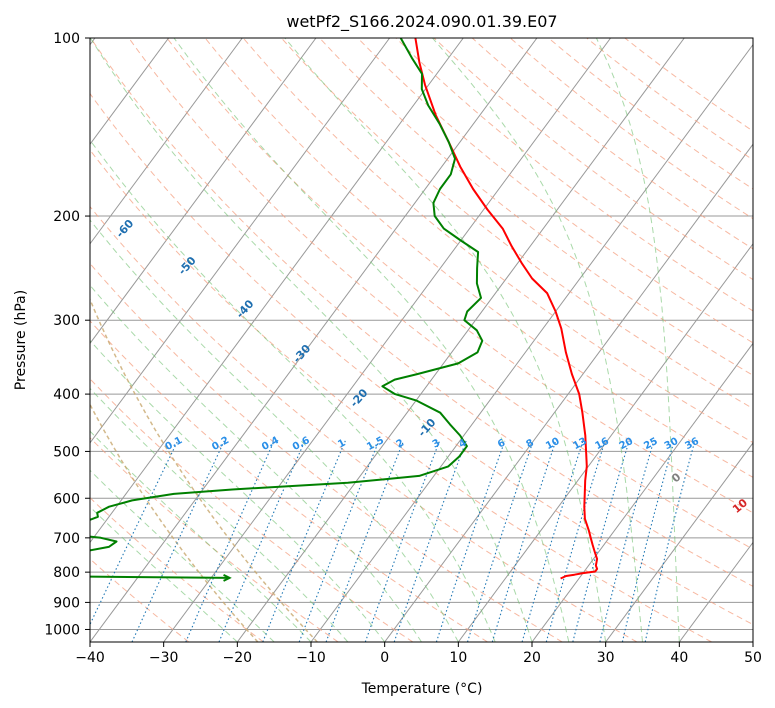 Image resolution: width=775 pixels, height=708 pixels. Describe the element at coordinates (400, 443) in the screenshot. I see `mixing-ratio-label: 2` at that location.